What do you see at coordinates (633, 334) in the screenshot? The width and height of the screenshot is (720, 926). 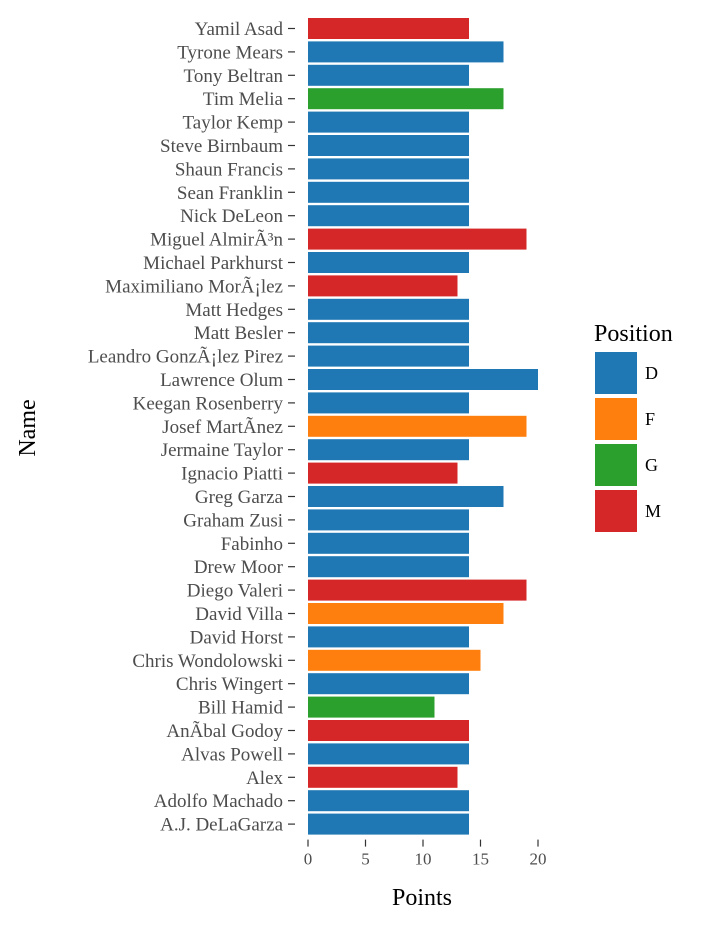 I see `legend-title: Position` at bounding box center [633, 334].